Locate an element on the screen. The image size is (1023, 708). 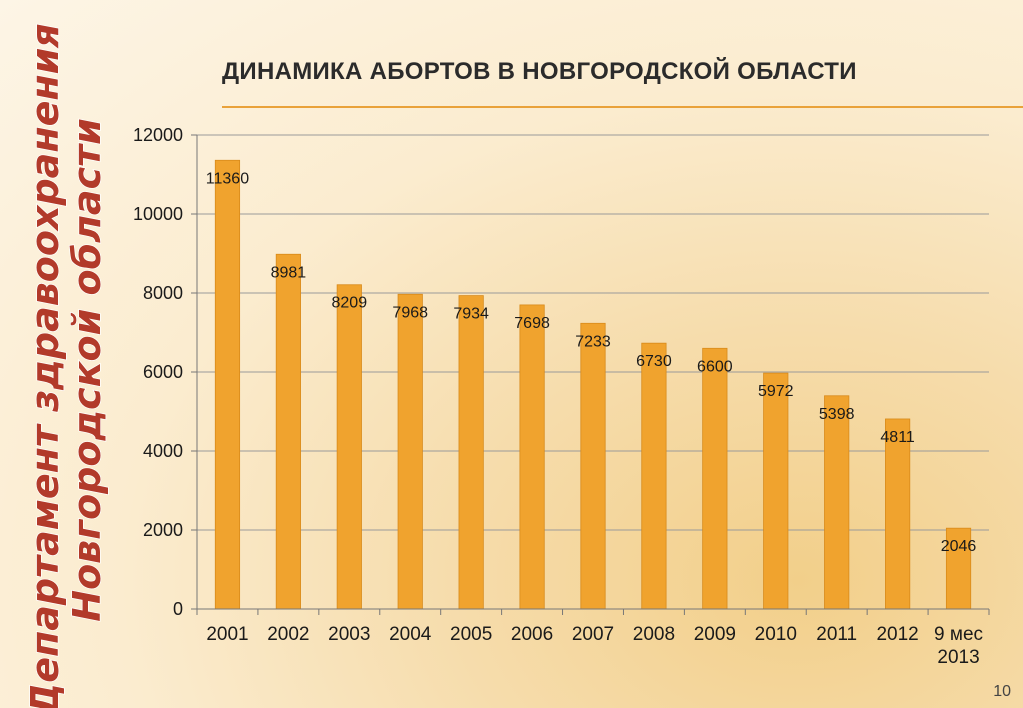
chart-title: ДИНАМИКА АБОРТОВ В НОВГОРОДСКОЙ ОБЛАСТИ is located at coordinates (539, 71).